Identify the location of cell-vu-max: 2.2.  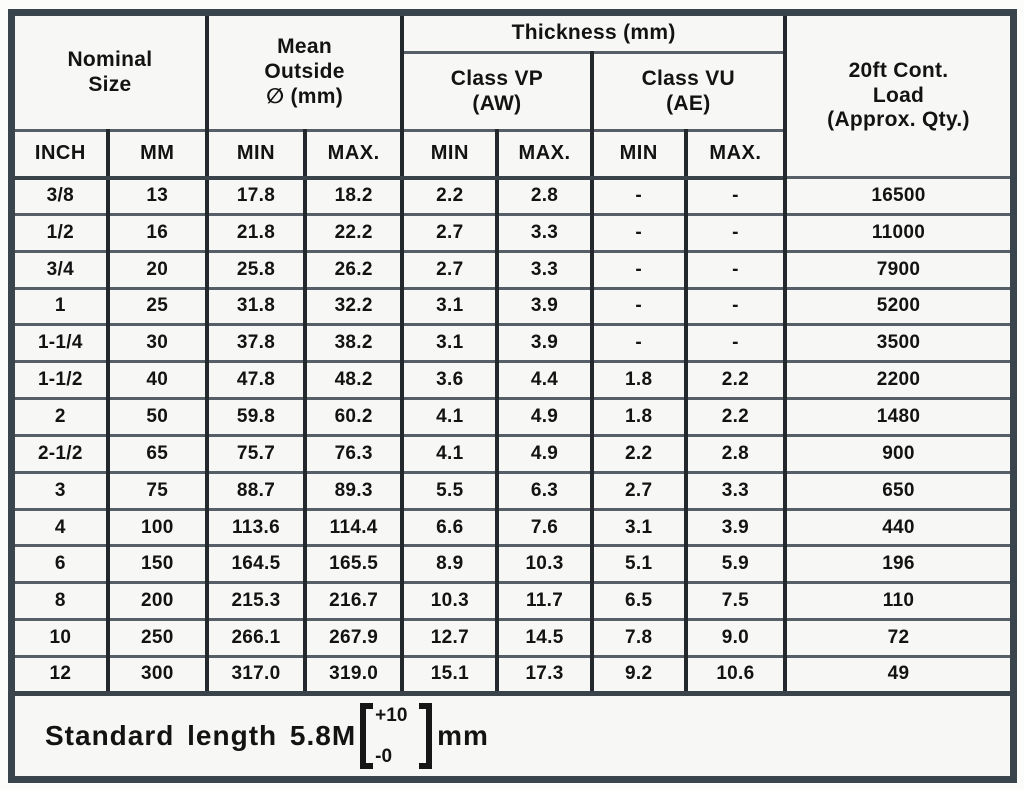
(735, 380).